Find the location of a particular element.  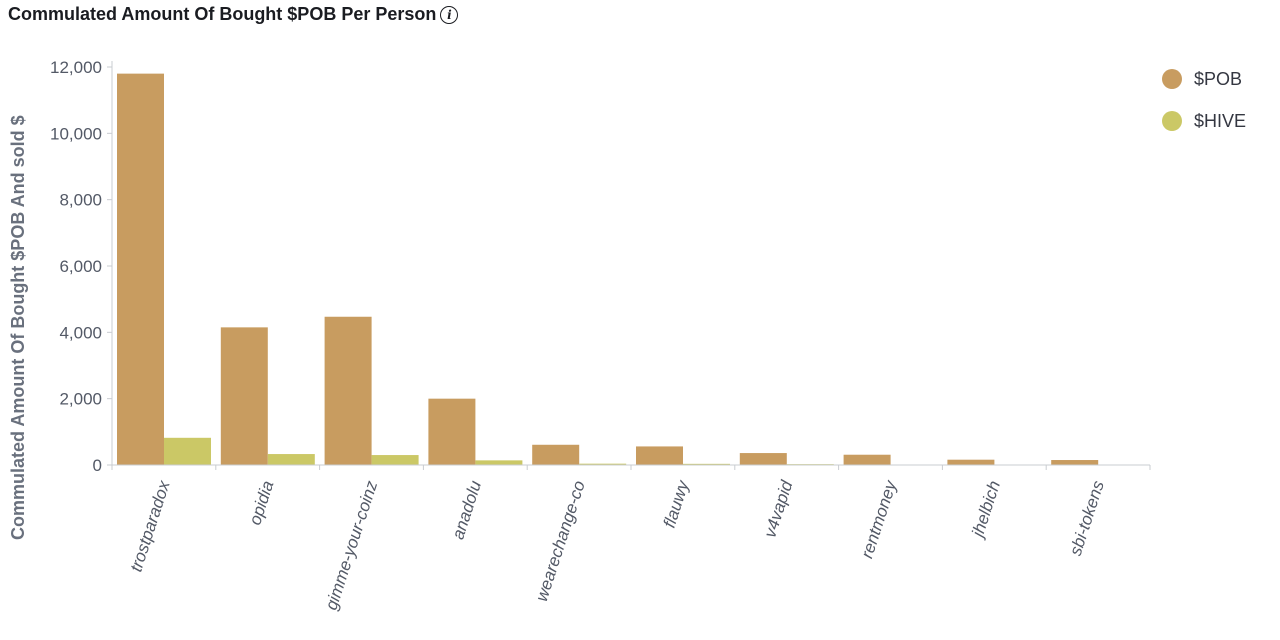

x-tick-label: sbi-tokens is located at coordinates (1087, 518).